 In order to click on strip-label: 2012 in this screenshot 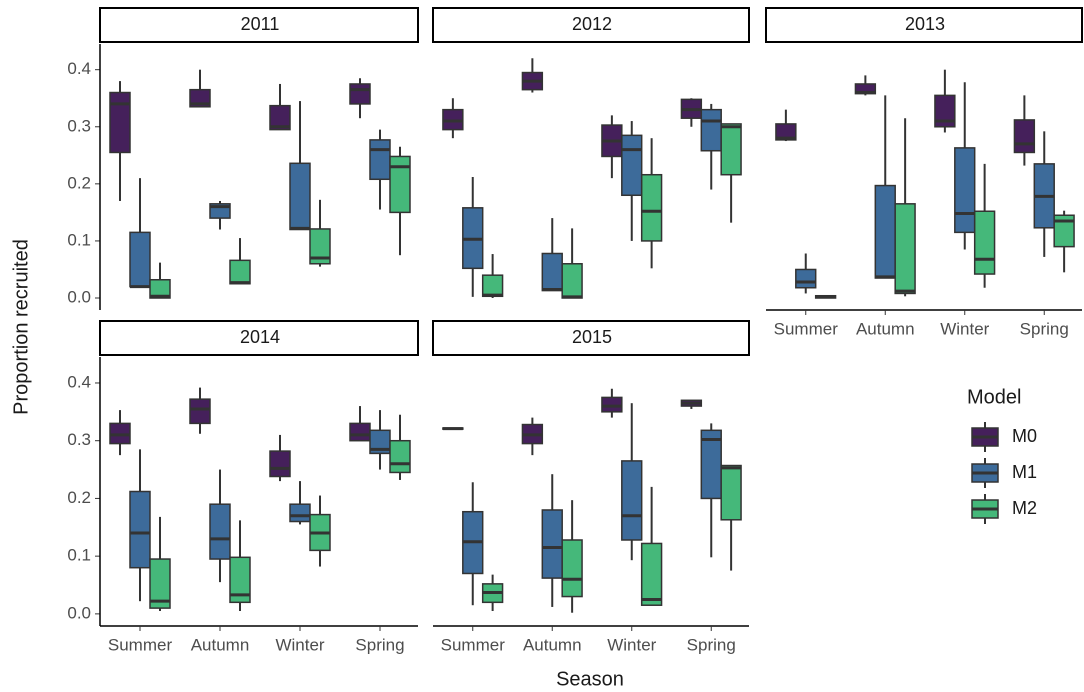, I will do `click(592, 24)`.